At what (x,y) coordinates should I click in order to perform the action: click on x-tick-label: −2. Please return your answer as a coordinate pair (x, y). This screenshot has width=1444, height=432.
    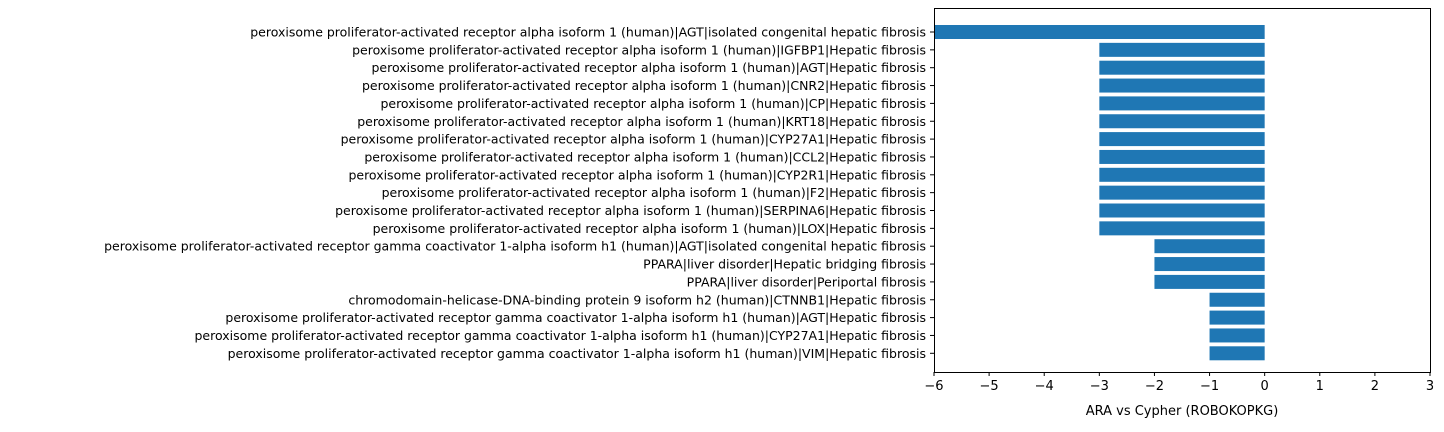
    Looking at the image, I should click on (1154, 386).